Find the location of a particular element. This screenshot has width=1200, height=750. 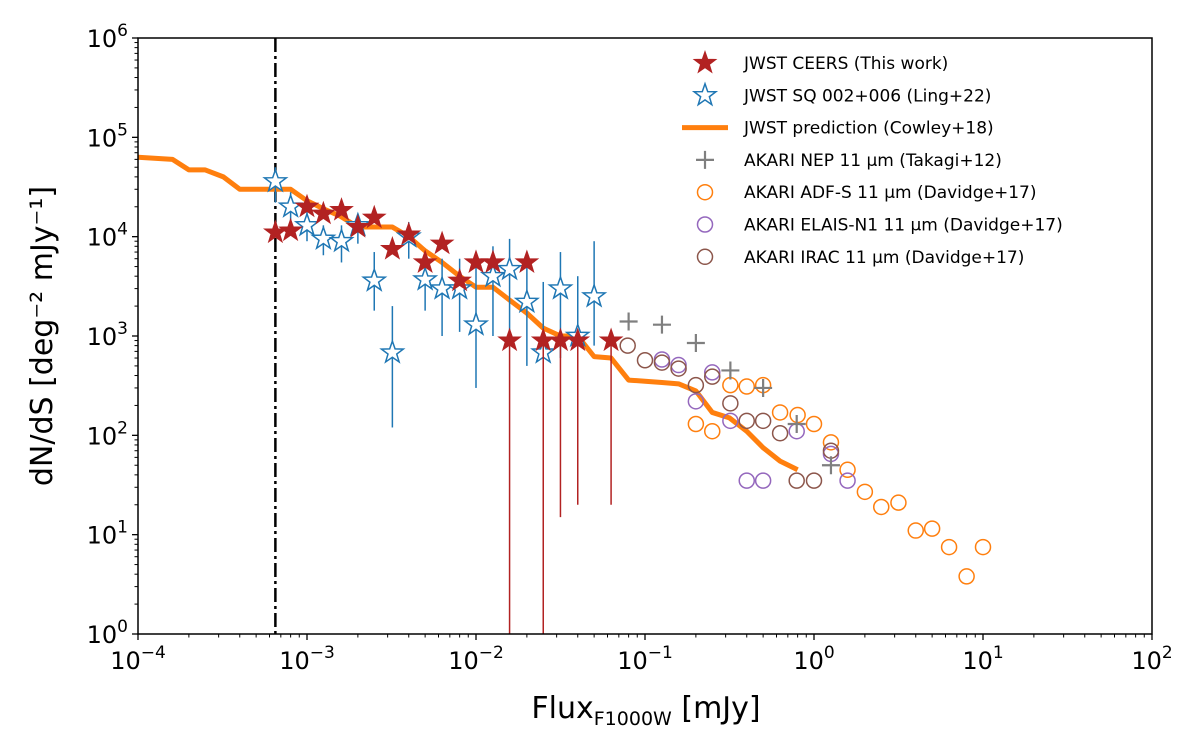

x-tick-label: 10² is located at coordinates (1151, 659).